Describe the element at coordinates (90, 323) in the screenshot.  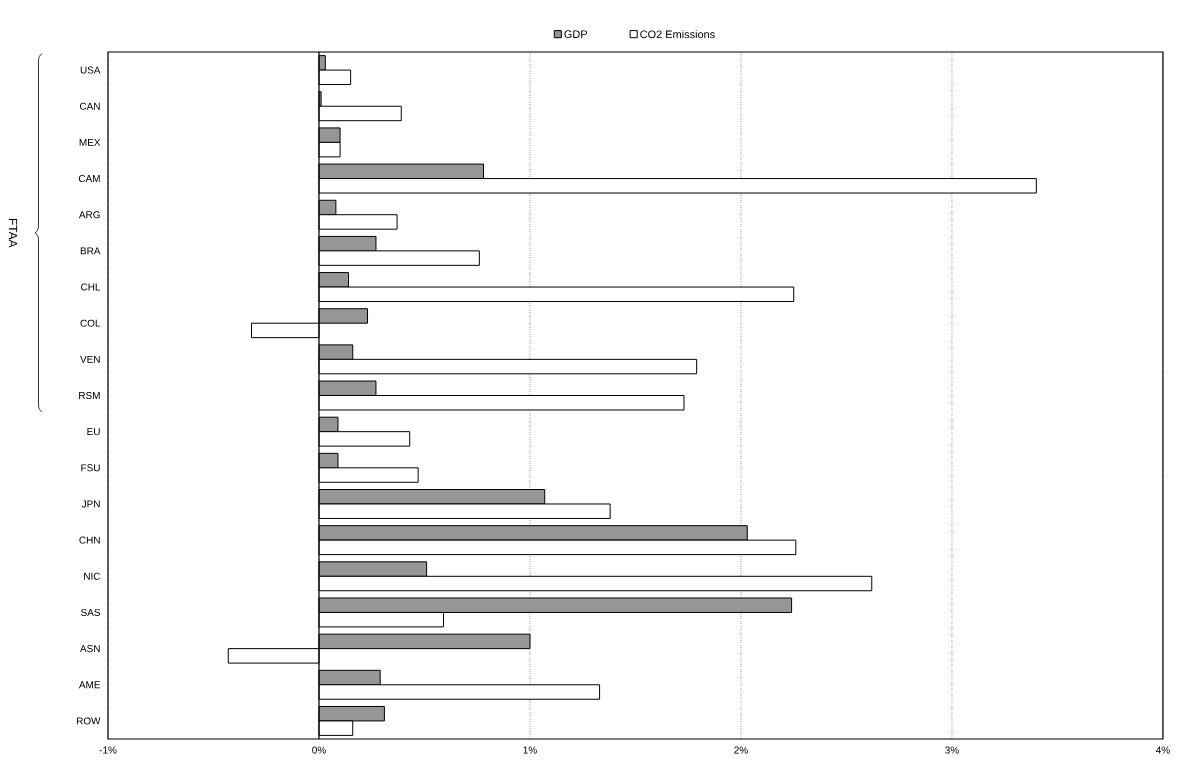
I see `y-tick-label: COL` at that location.